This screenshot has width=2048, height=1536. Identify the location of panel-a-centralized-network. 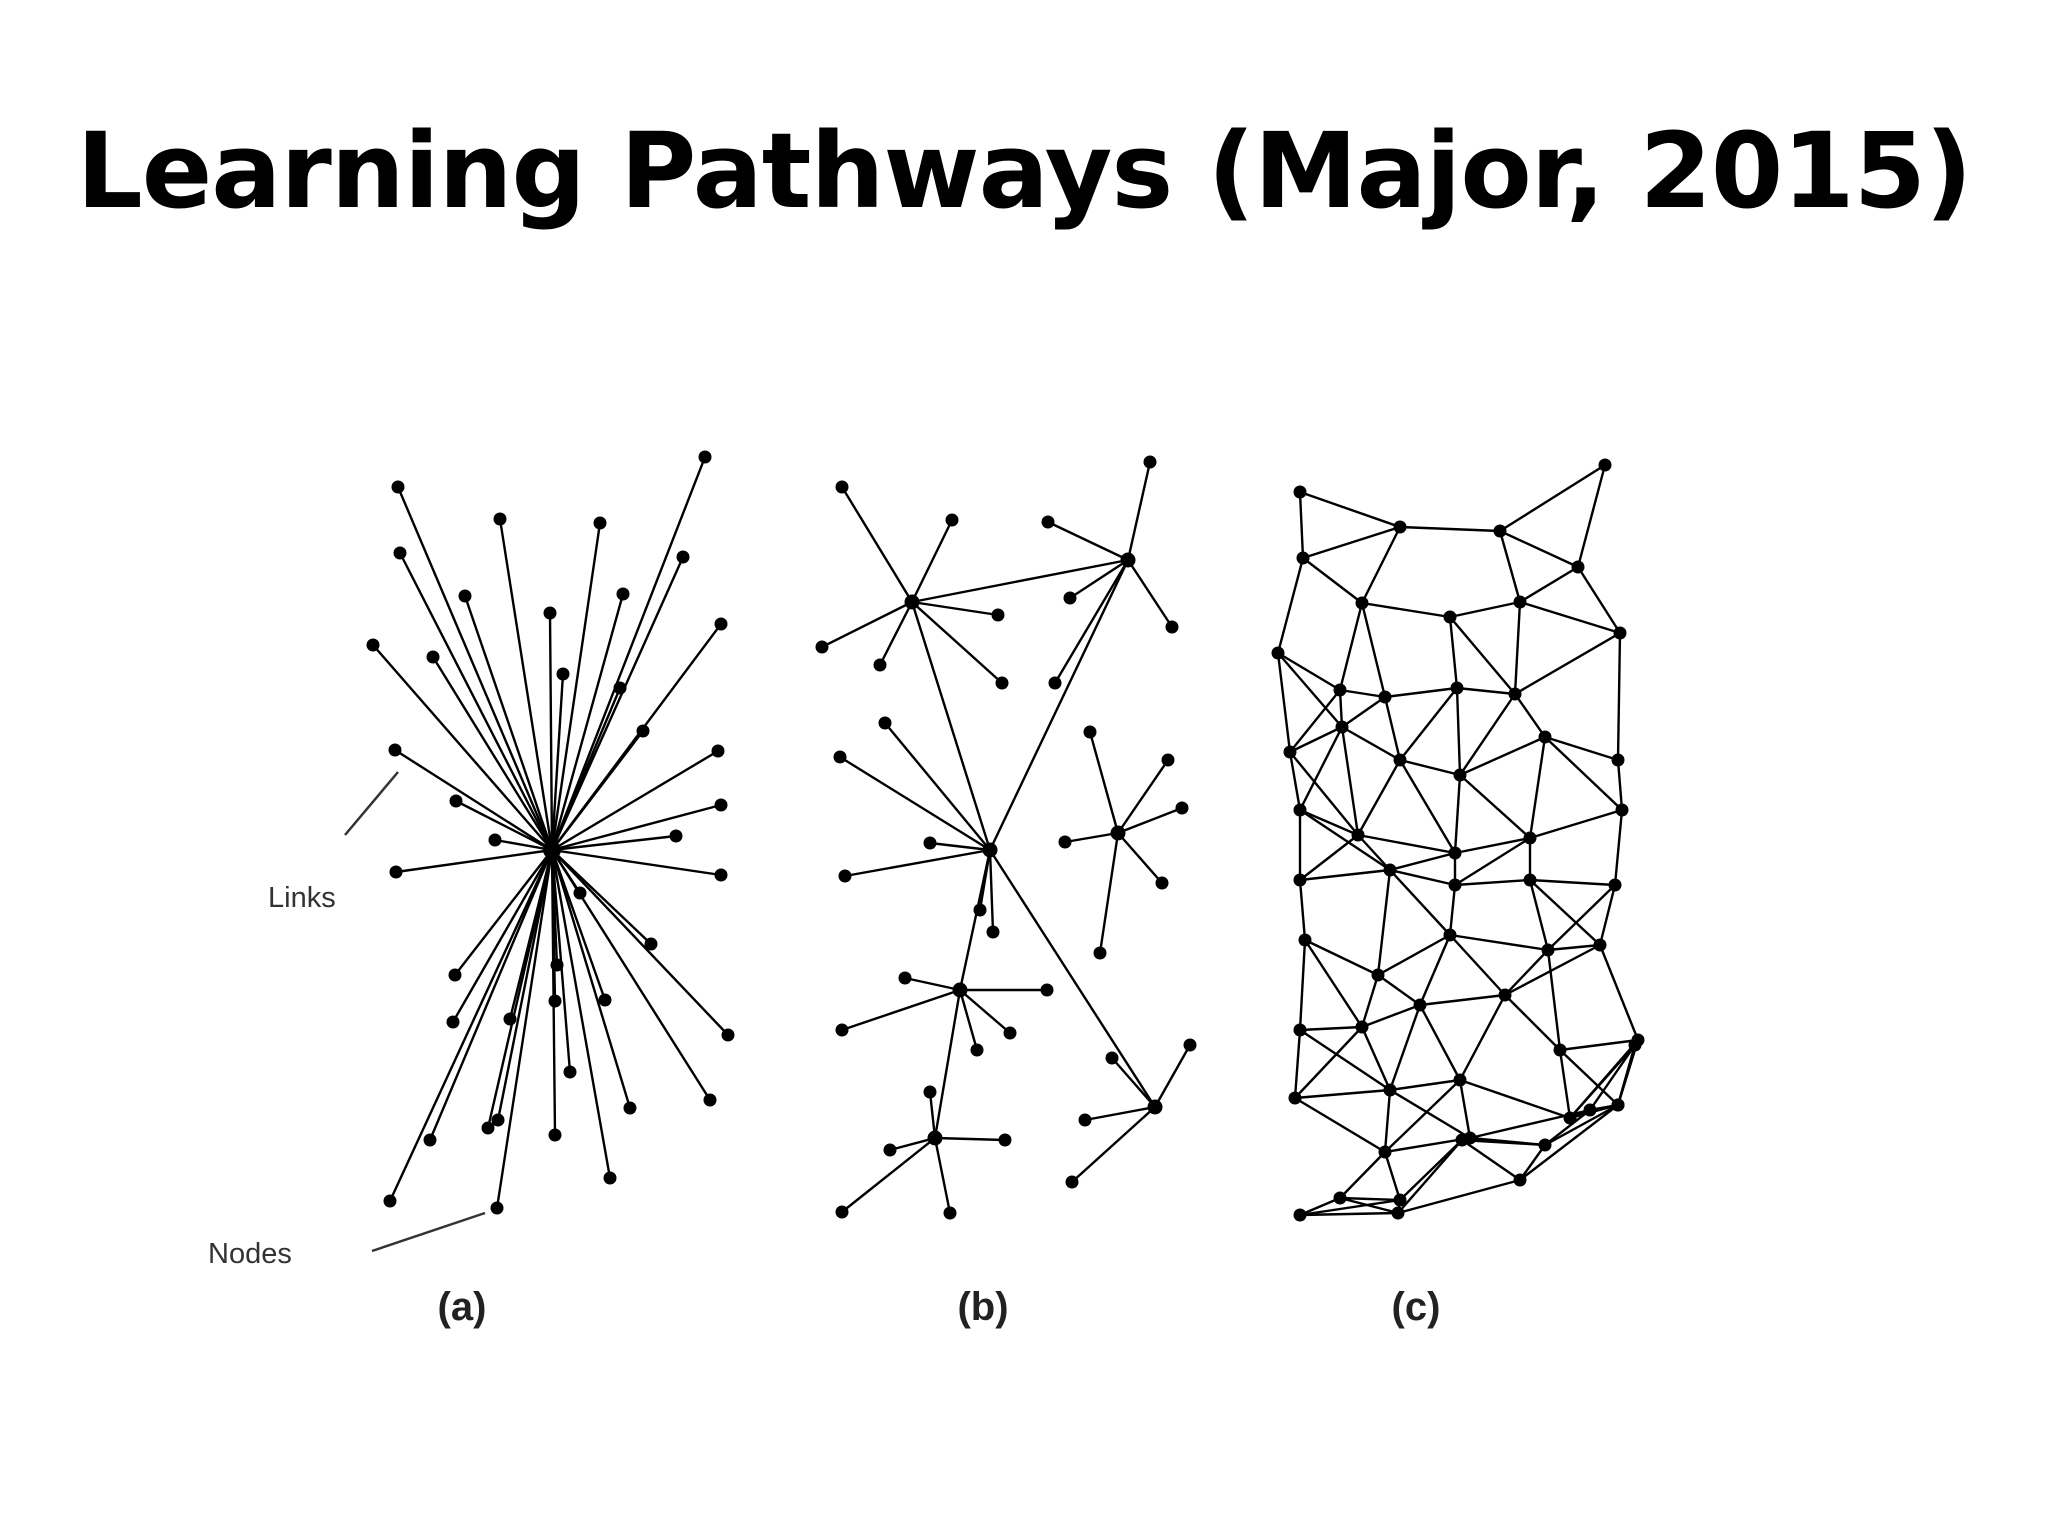
(550, 832).